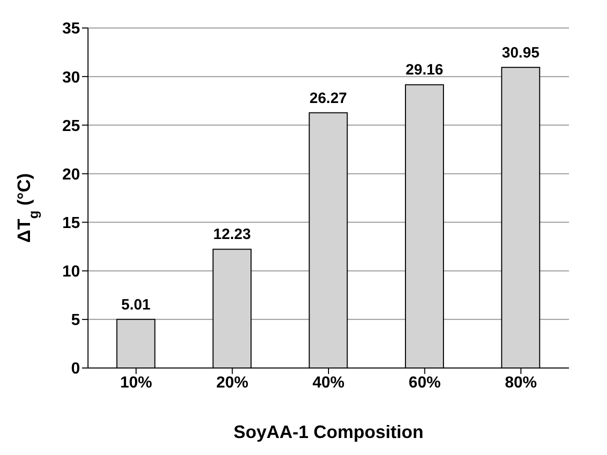 This screenshot has width=607, height=455. Describe the element at coordinates (425, 70) in the screenshot. I see `data-label: 29.16` at that location.